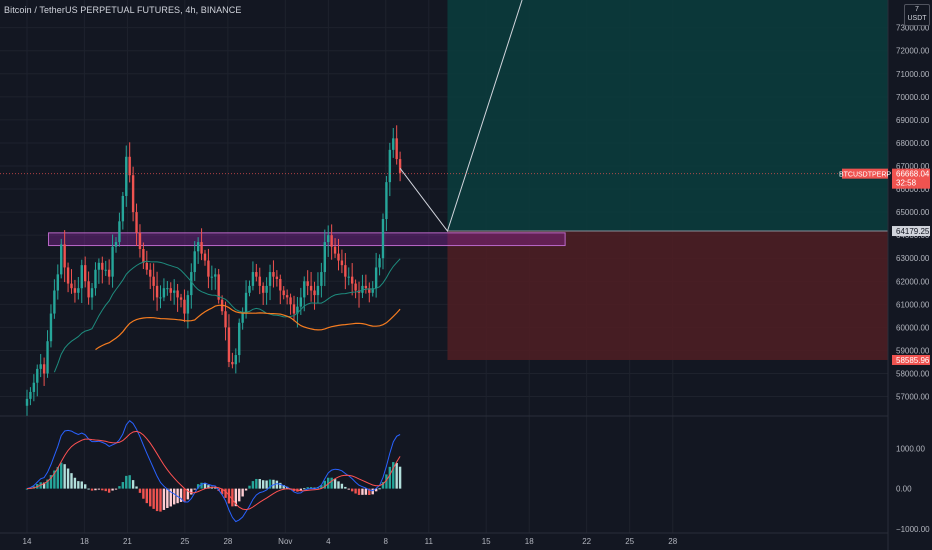 Image resolution: width=932 pixels, height=550 pixels. What do you see at coordinates (913, 166) in the screenshot?
I see `price-tick-label: 67000.00` at bounding box center [913, 166].